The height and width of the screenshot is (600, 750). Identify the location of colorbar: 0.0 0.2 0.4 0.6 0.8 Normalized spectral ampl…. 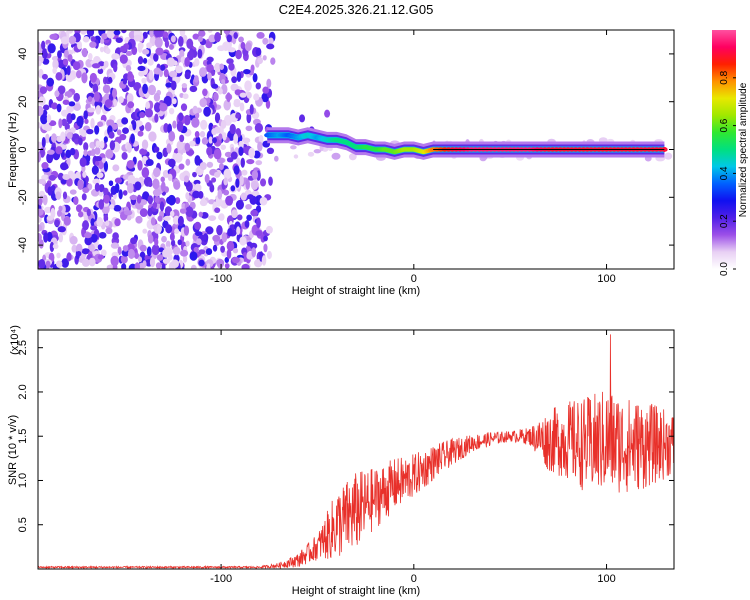
(730, 153).